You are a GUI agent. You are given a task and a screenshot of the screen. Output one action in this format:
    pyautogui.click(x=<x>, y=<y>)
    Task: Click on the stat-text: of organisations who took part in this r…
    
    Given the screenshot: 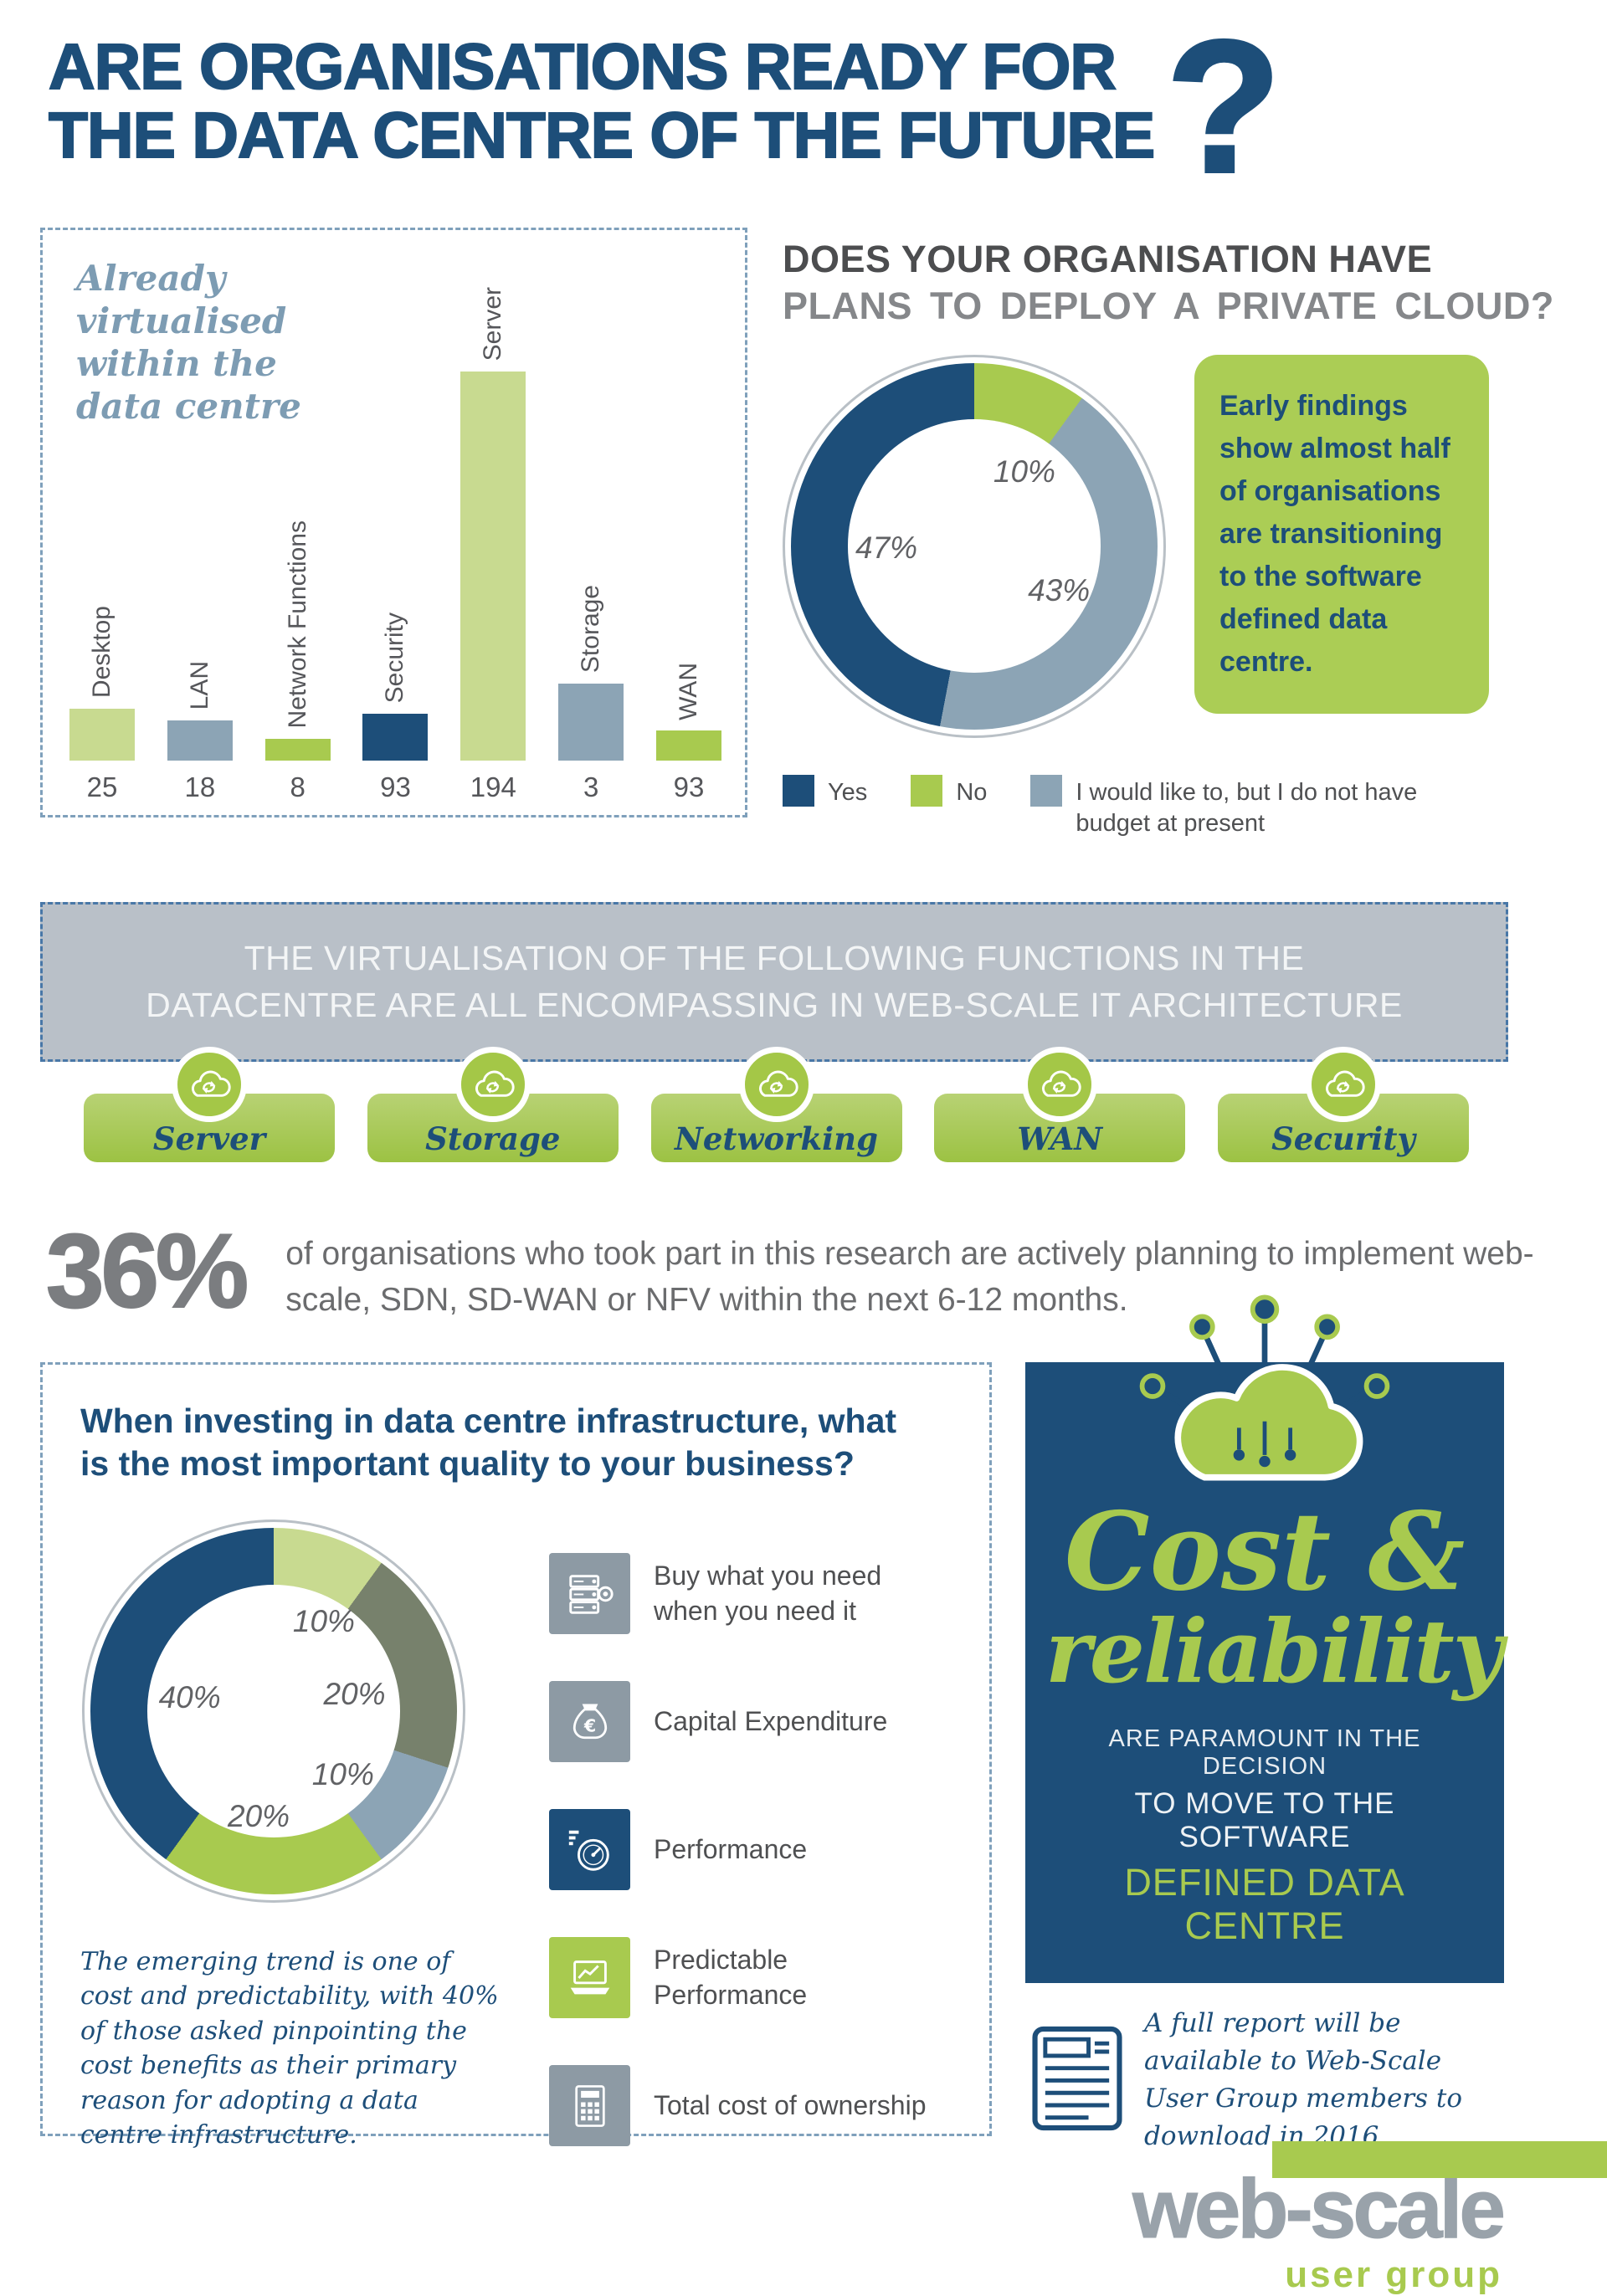 What is the action you would take?
    pyautogui.click(x=909, y=1277)
    